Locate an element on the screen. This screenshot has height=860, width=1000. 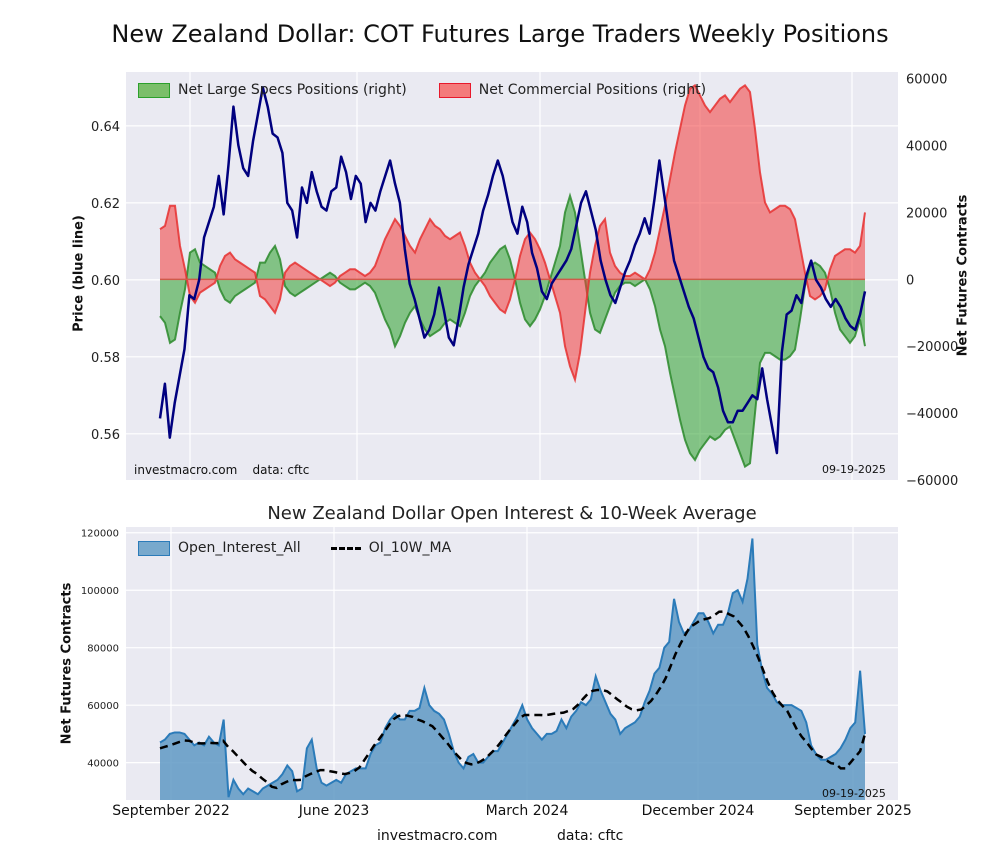
legend-item-specs: Net Large Specs Positions (right) is located at coordinates (272, 90).